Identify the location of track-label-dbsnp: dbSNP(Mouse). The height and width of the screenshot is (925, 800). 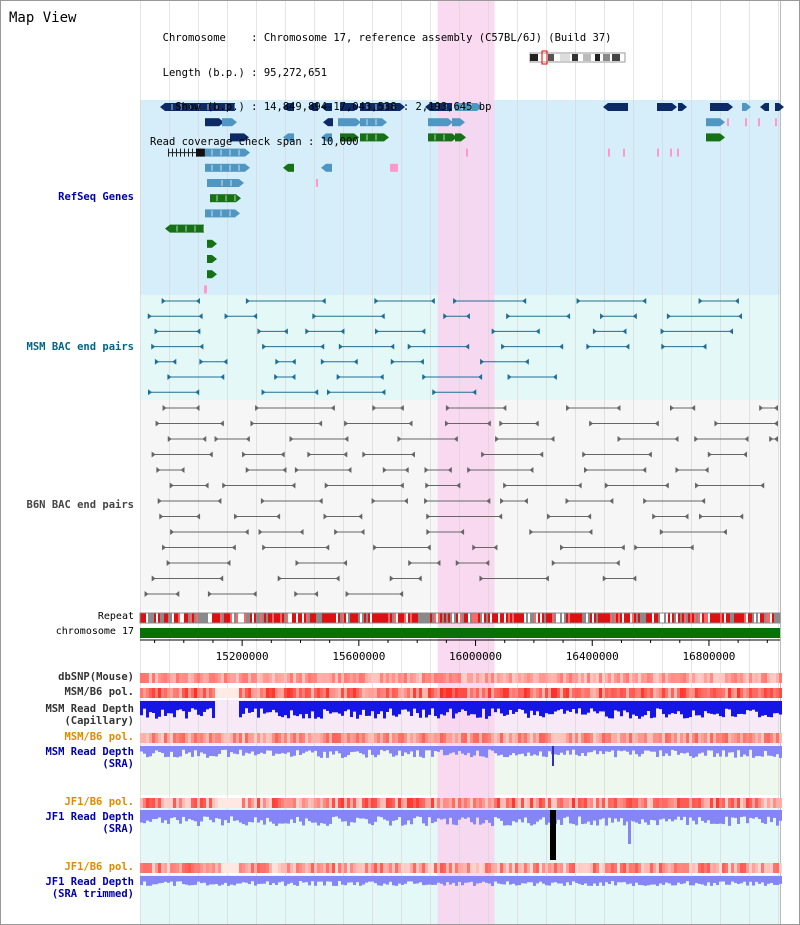
(96, 677).